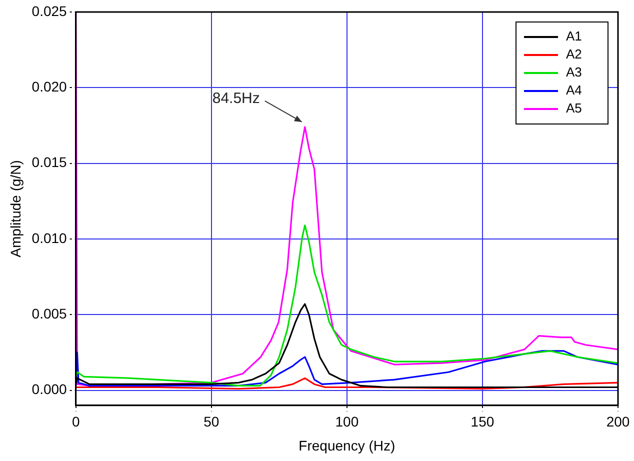  I want to click on y-tick-label: 0.015, so click(50, 162).